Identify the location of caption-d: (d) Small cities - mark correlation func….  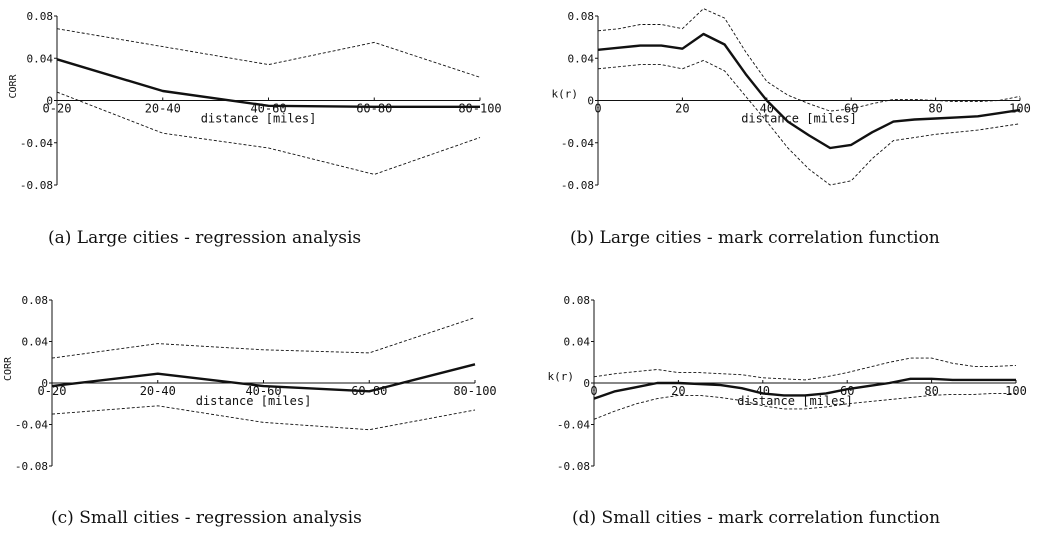
(756, 518).